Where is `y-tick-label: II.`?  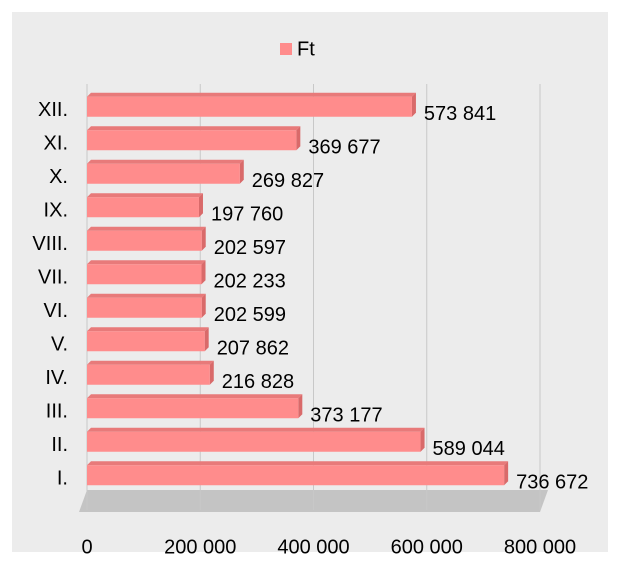
y-tick-label: II. is located at coordinates (59, 445).